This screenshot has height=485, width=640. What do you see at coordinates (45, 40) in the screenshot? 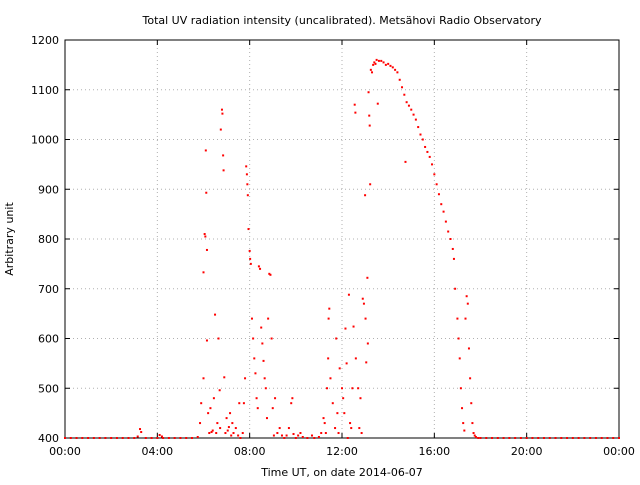
I see `y-tick-label: 1200` at bounding box center [45, 40].